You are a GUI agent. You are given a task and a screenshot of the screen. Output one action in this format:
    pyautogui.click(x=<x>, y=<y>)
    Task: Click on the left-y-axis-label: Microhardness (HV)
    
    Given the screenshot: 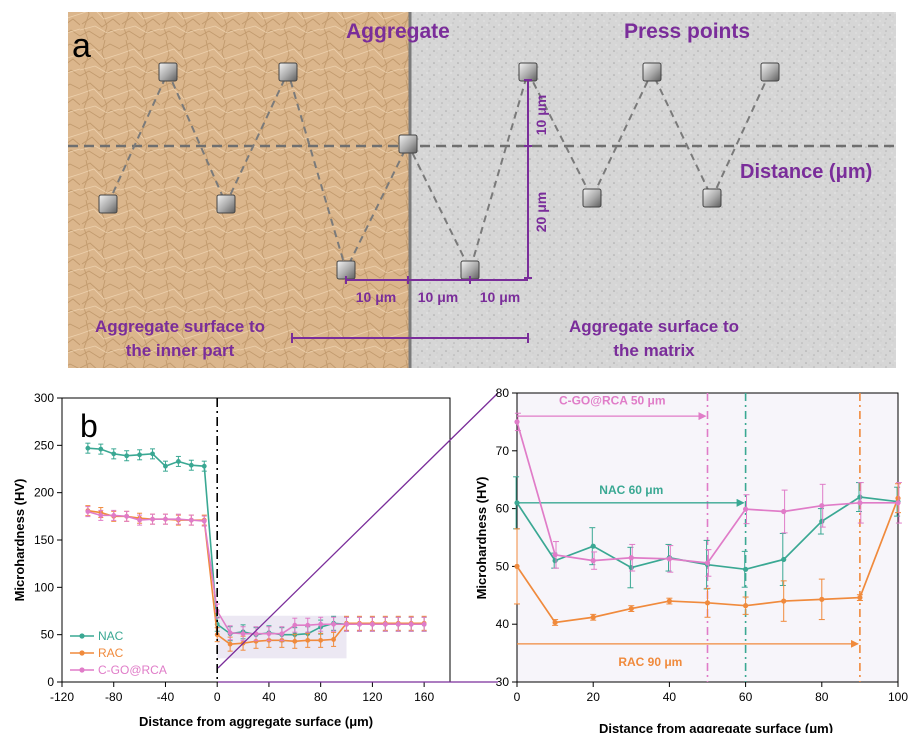 What is the action you would take?
    pyautogui.click(x=19, y=540)
    